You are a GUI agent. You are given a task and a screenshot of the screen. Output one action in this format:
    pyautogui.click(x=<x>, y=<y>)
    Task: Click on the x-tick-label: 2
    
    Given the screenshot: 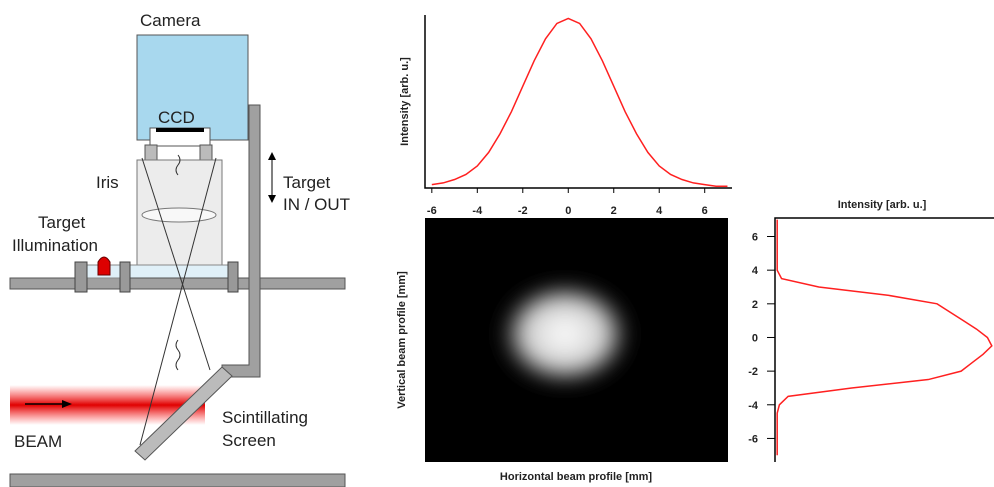 What is the action you would take?
    pyautogui.click(x=614, y=211)
    